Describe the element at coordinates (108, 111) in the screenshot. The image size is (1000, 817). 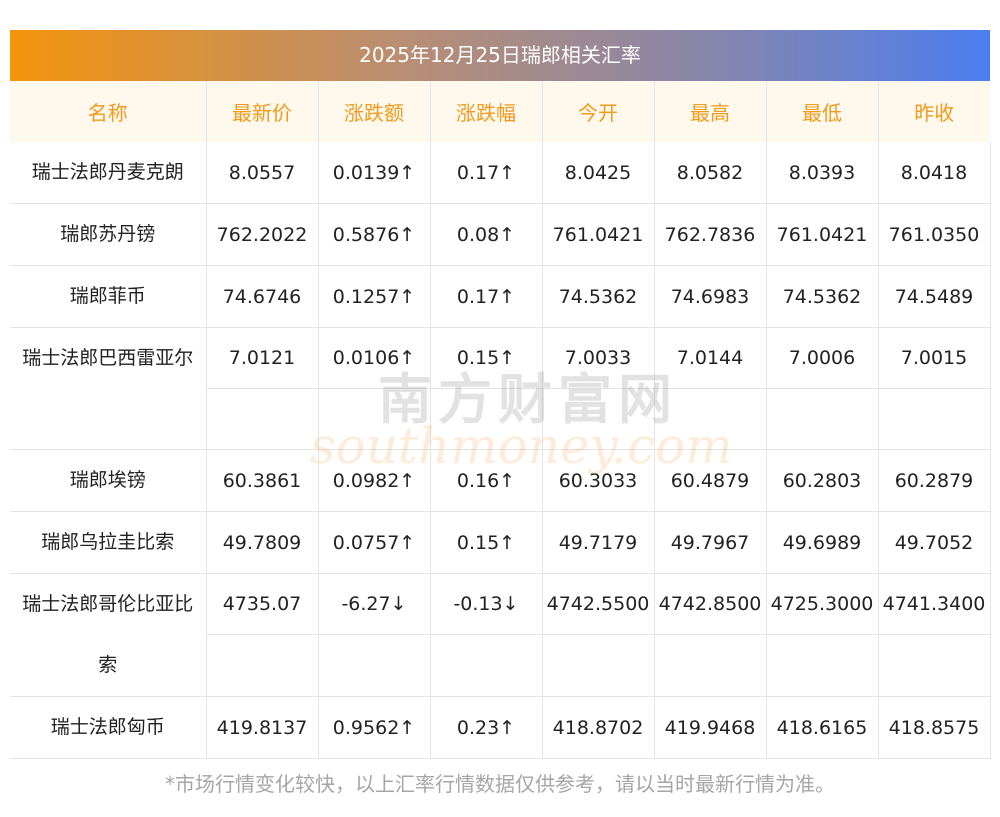
I see `column-header-name: 名称` at that location.